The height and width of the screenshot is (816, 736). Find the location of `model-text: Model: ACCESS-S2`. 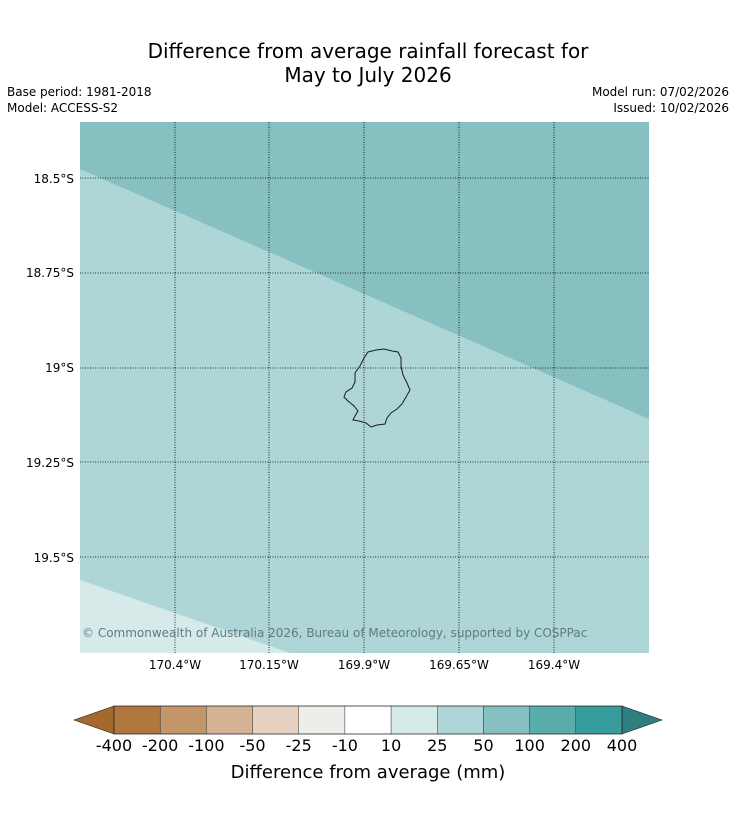

model-text: Model: ACCESS-S2 is located at coordinates (63, 108).